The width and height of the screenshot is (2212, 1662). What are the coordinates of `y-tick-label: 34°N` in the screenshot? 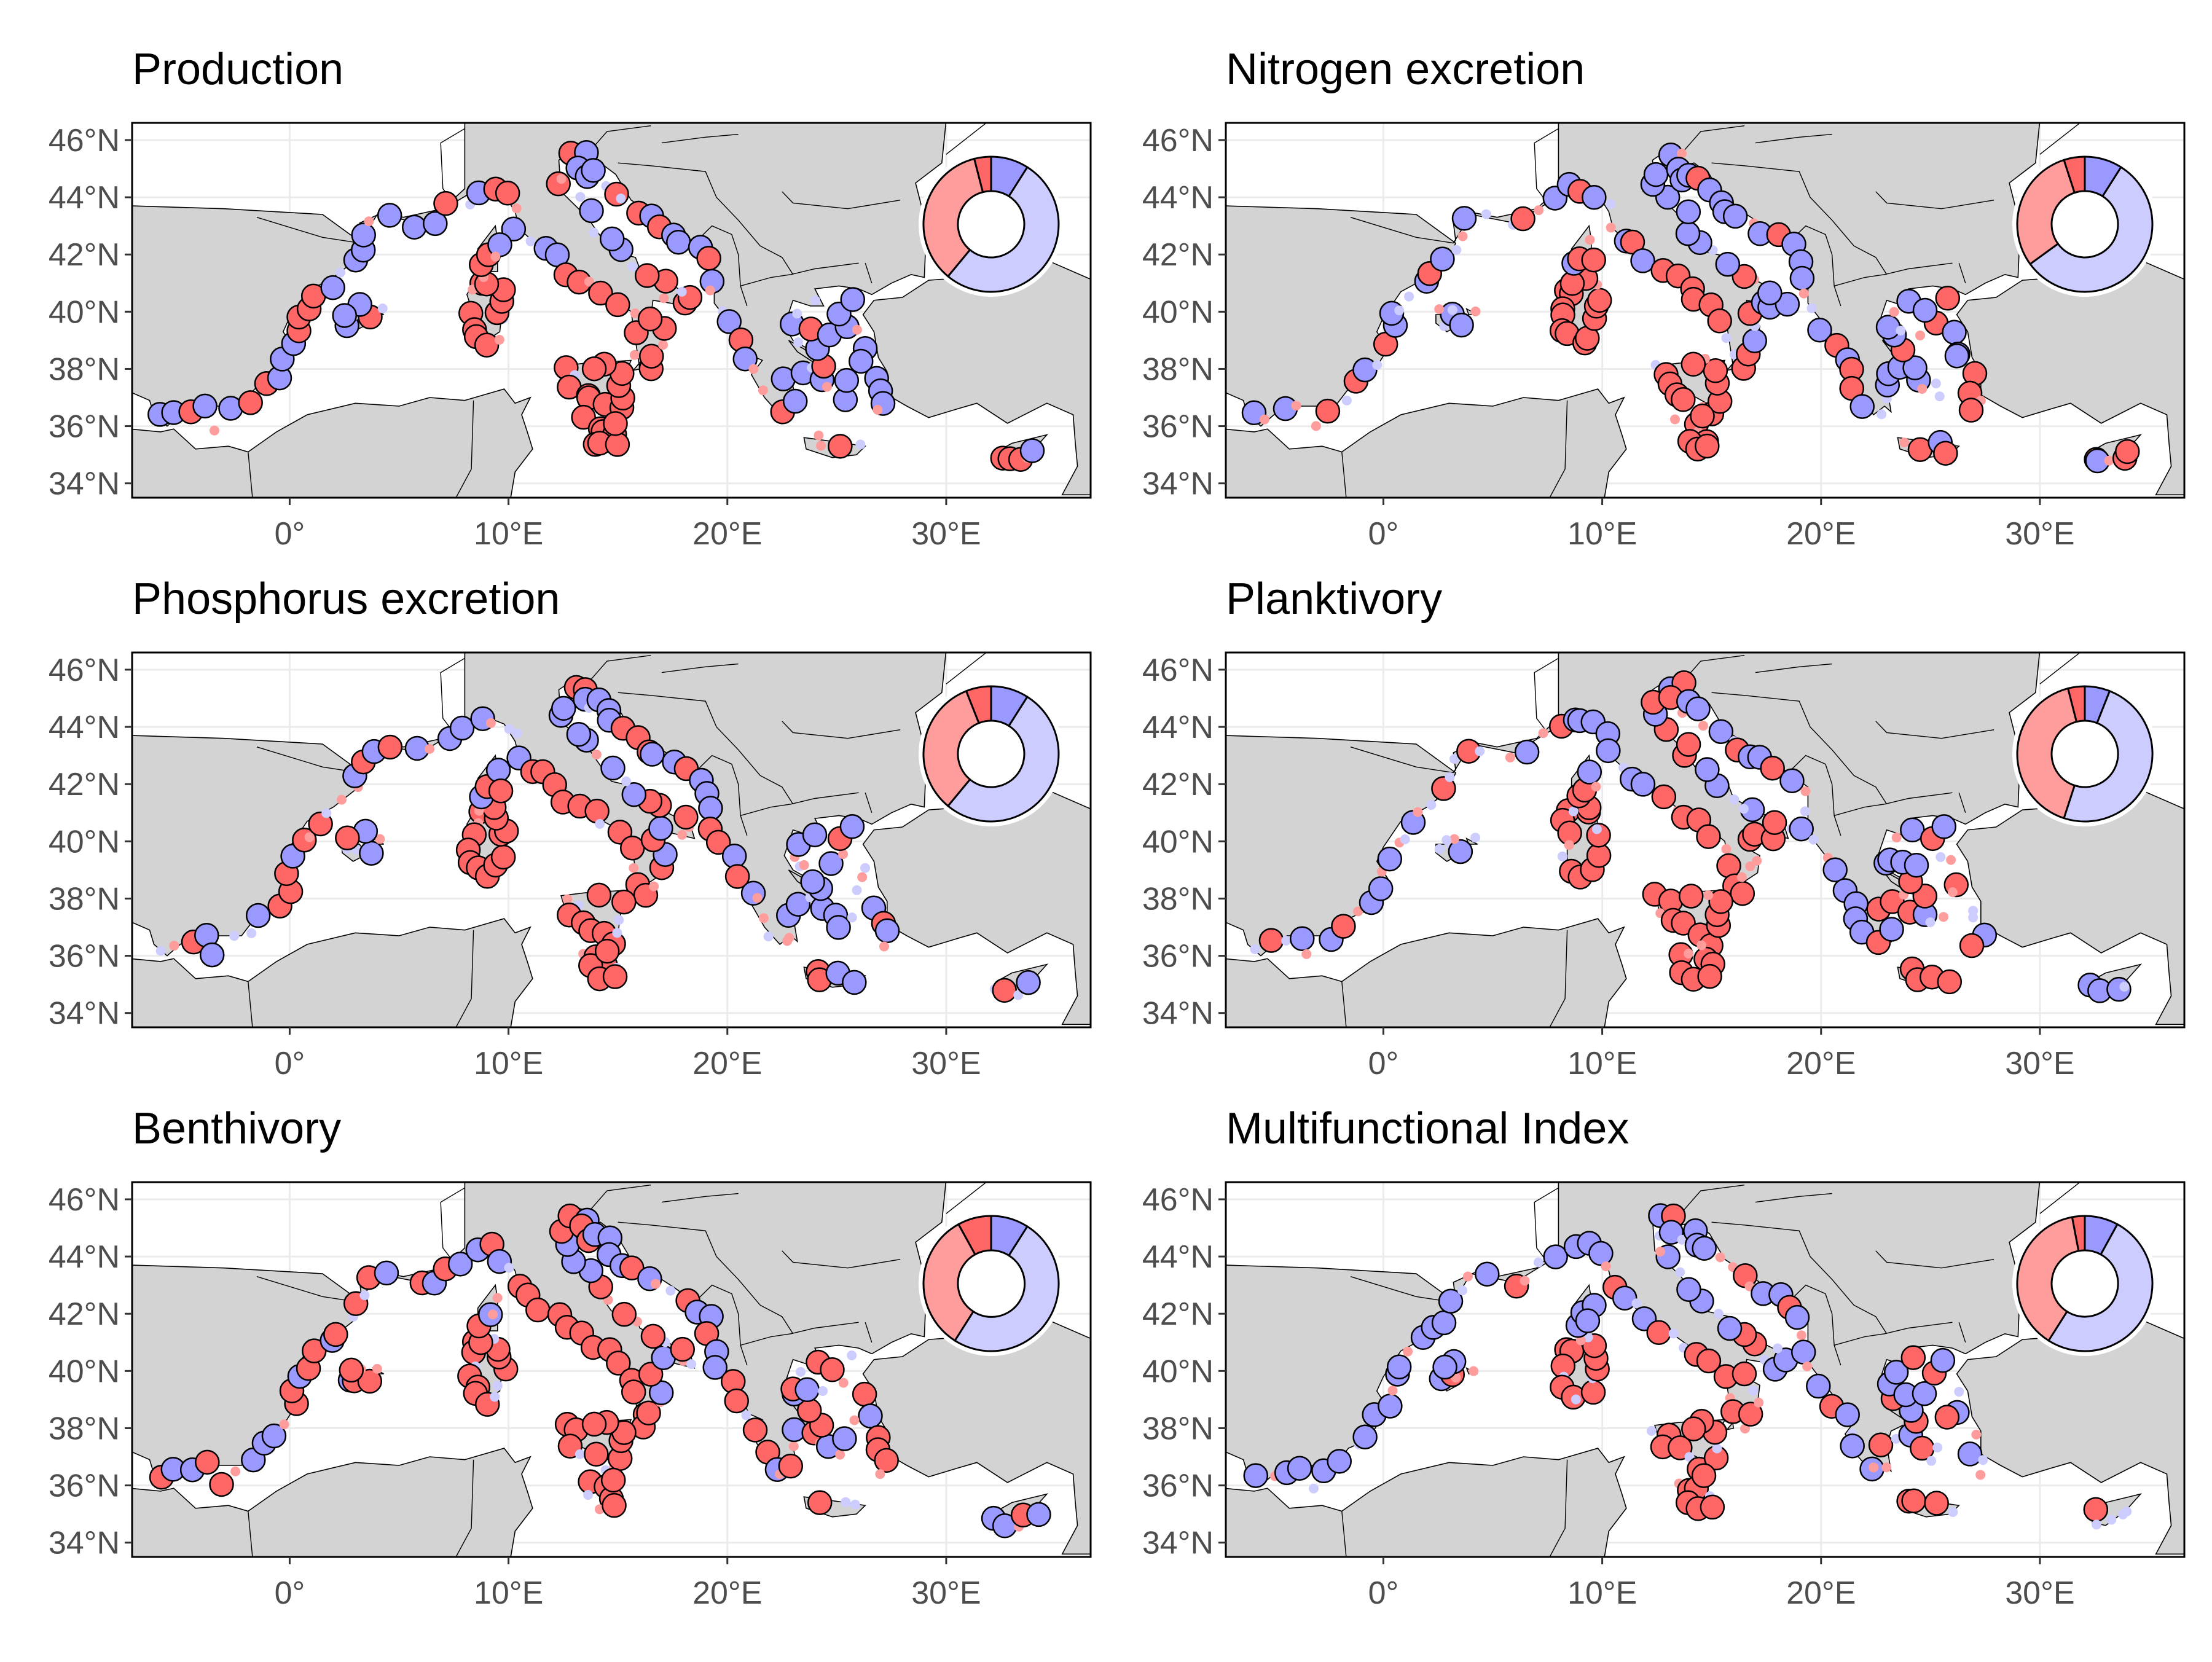 It's located at (1178, 1543).